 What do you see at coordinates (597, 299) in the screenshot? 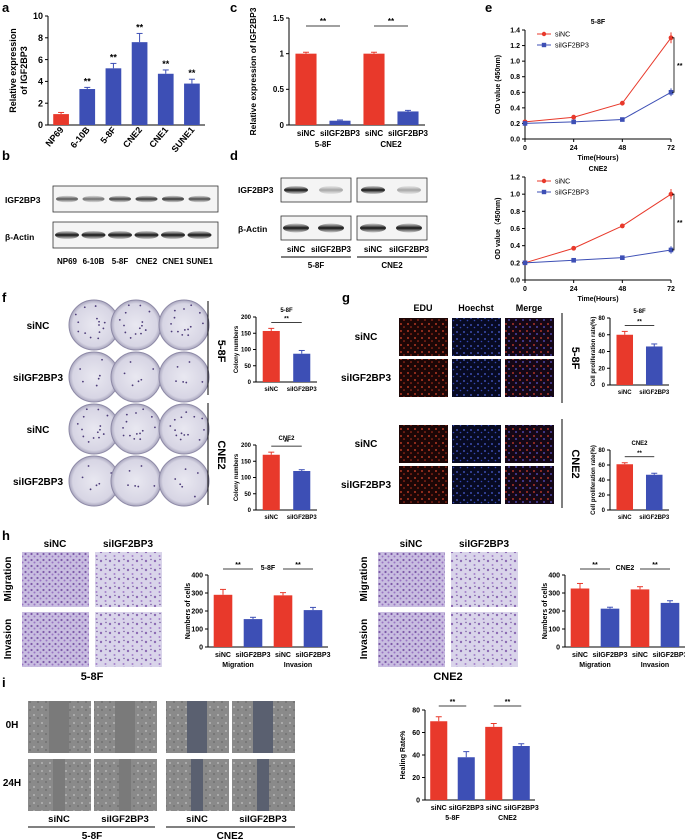
I see `x-axis-label: Time(Hours)` at bounding box center [597, 299].